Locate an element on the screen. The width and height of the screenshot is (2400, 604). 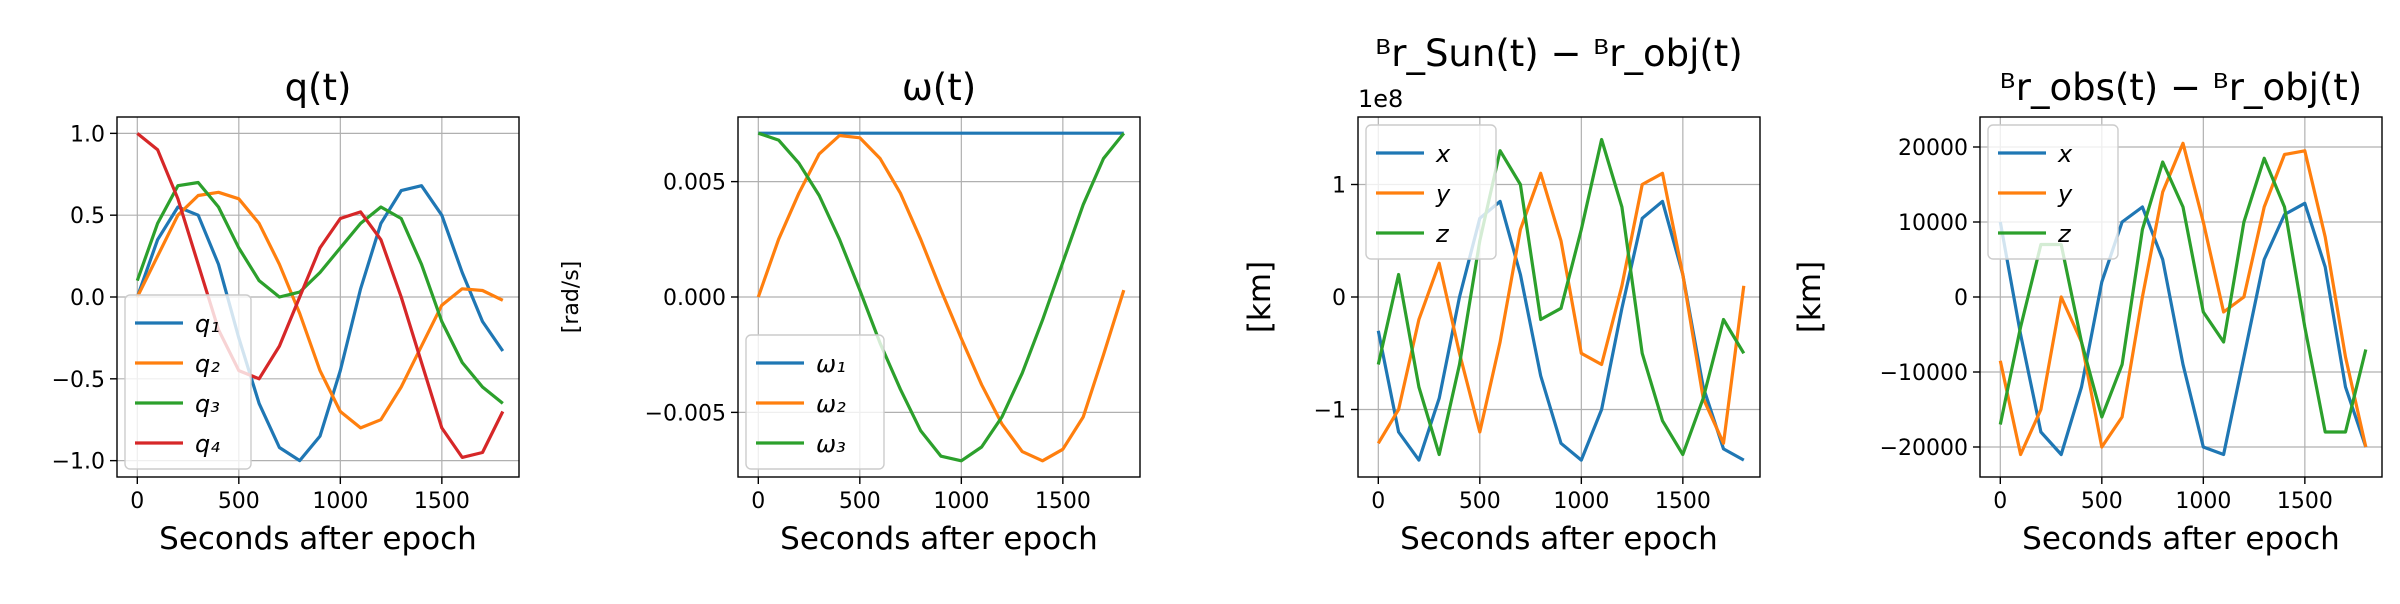
y-tick-label: −10000 is located at coordinates (1924, 373).